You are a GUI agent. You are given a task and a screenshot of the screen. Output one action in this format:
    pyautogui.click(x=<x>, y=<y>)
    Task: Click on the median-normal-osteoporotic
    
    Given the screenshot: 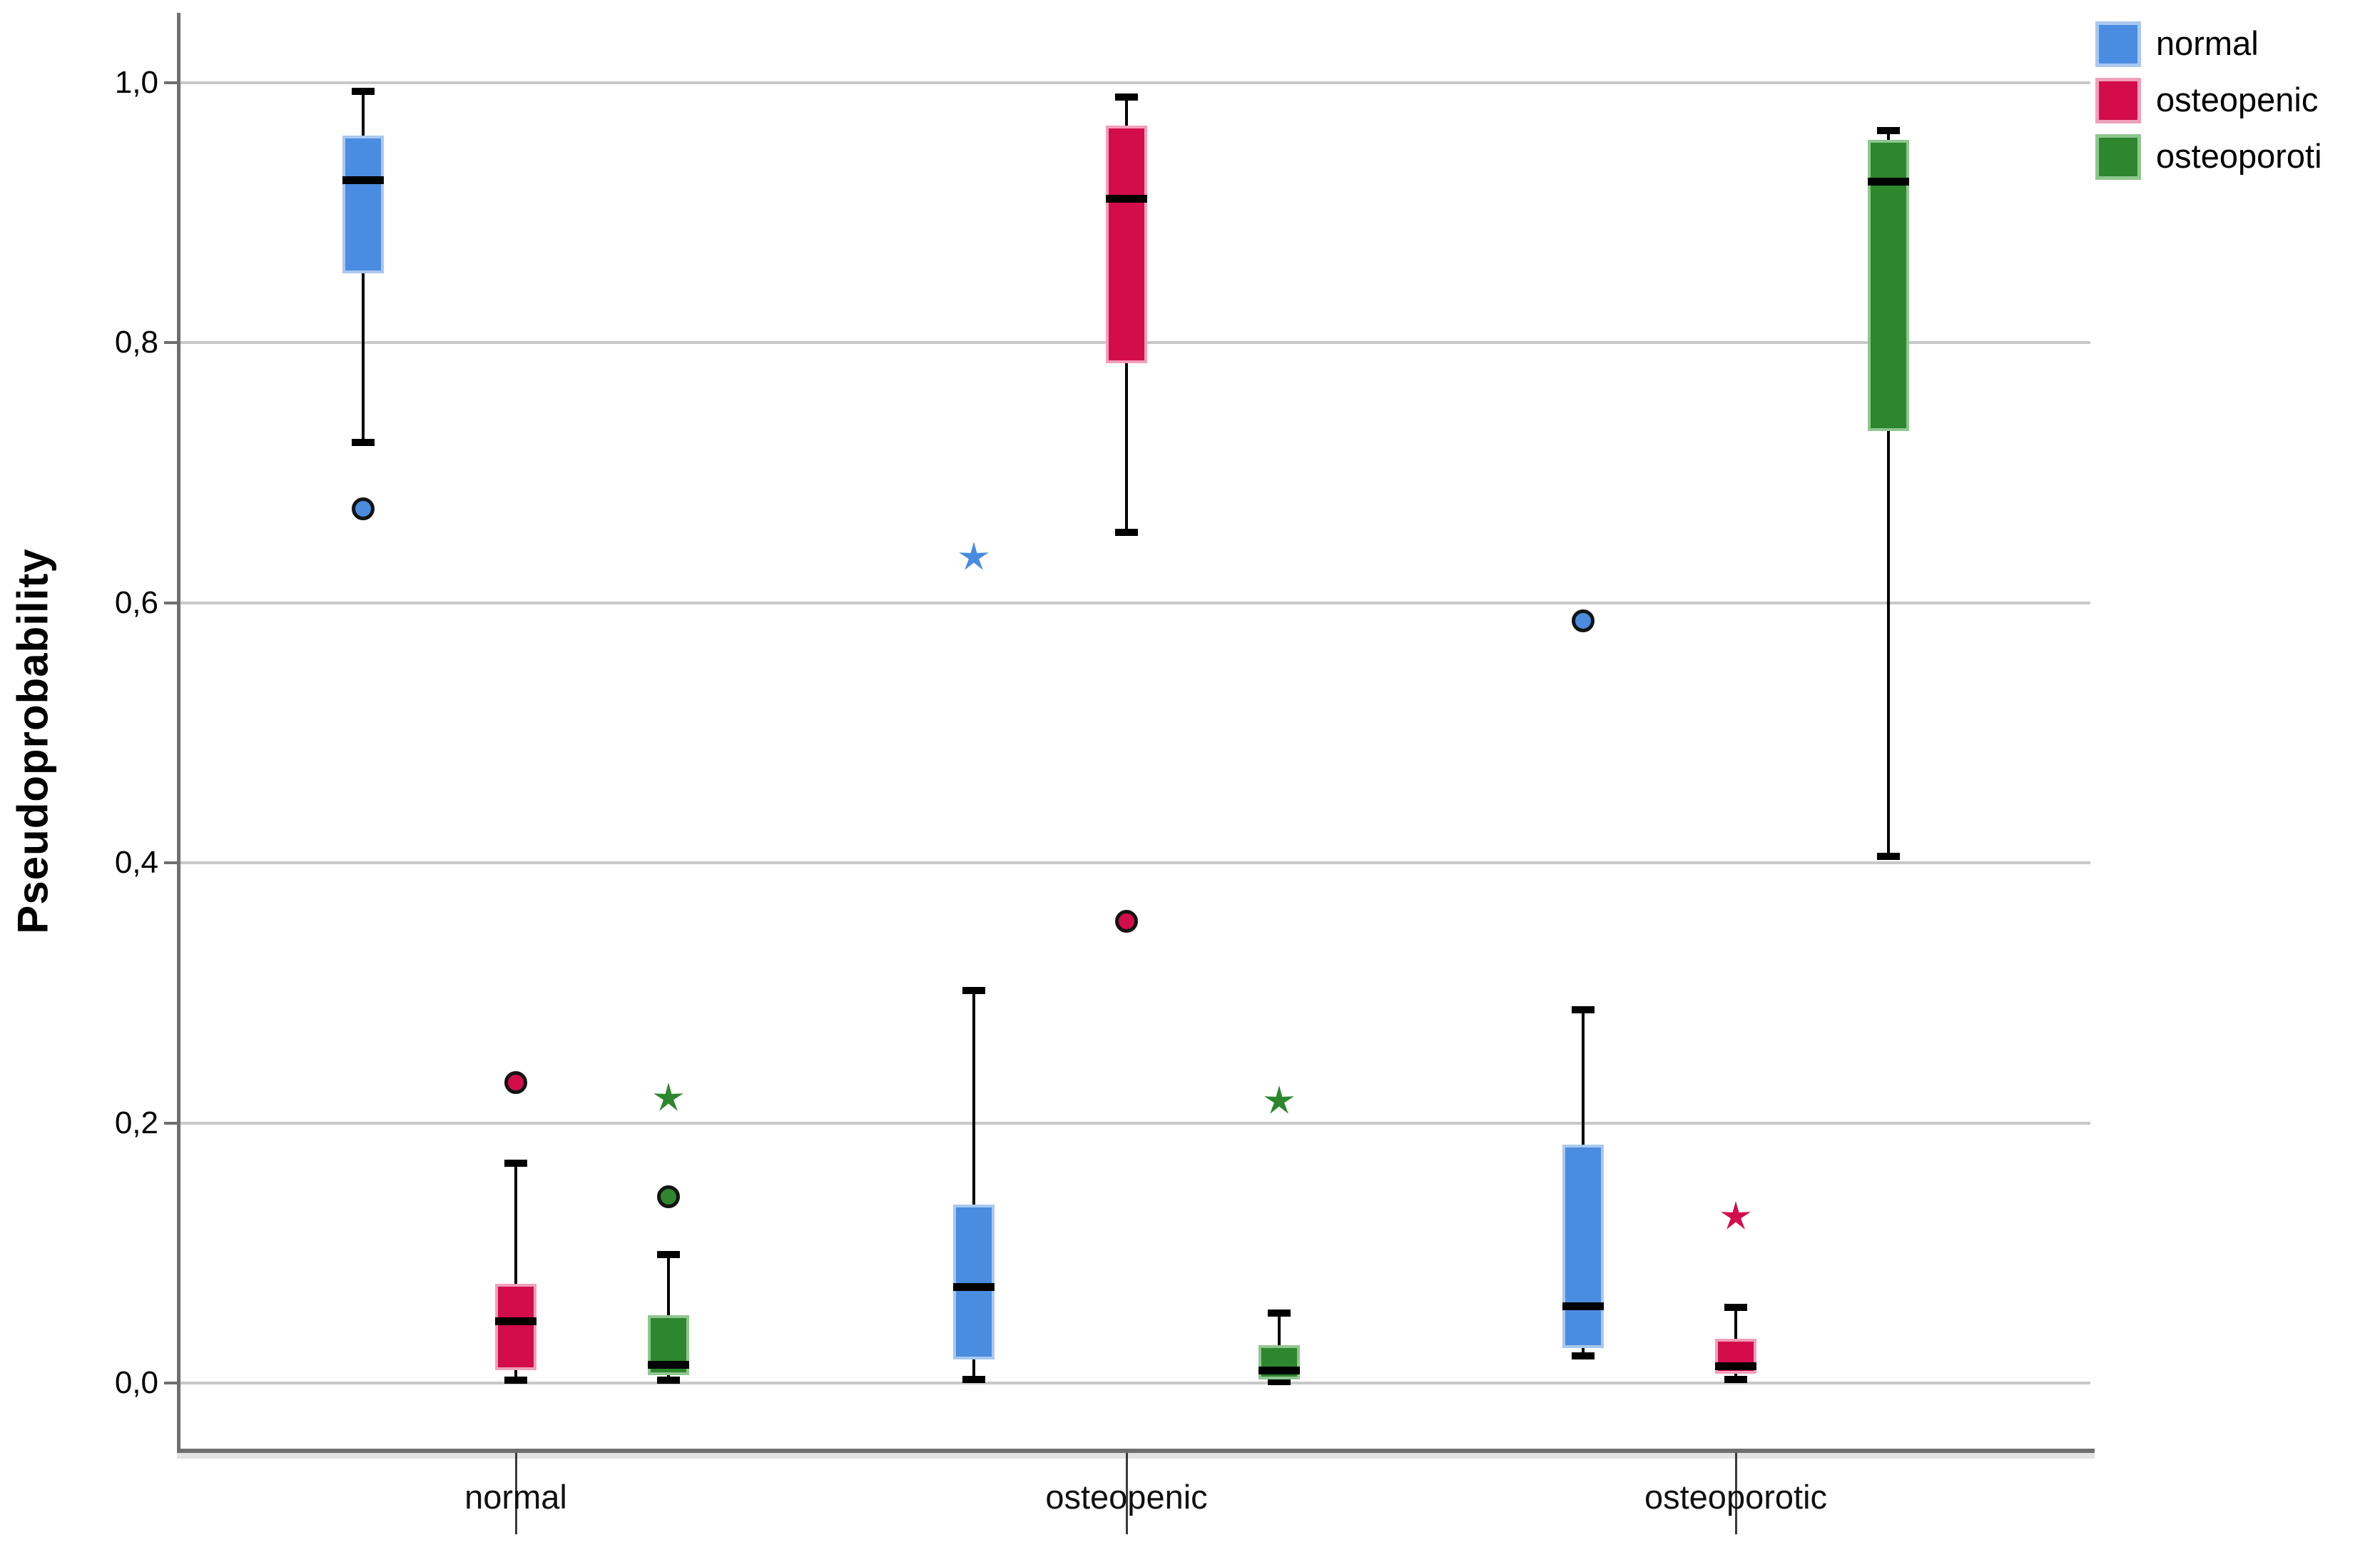 What is the action you would take?
    pyautogui.click(x=1583, y=1307)
    